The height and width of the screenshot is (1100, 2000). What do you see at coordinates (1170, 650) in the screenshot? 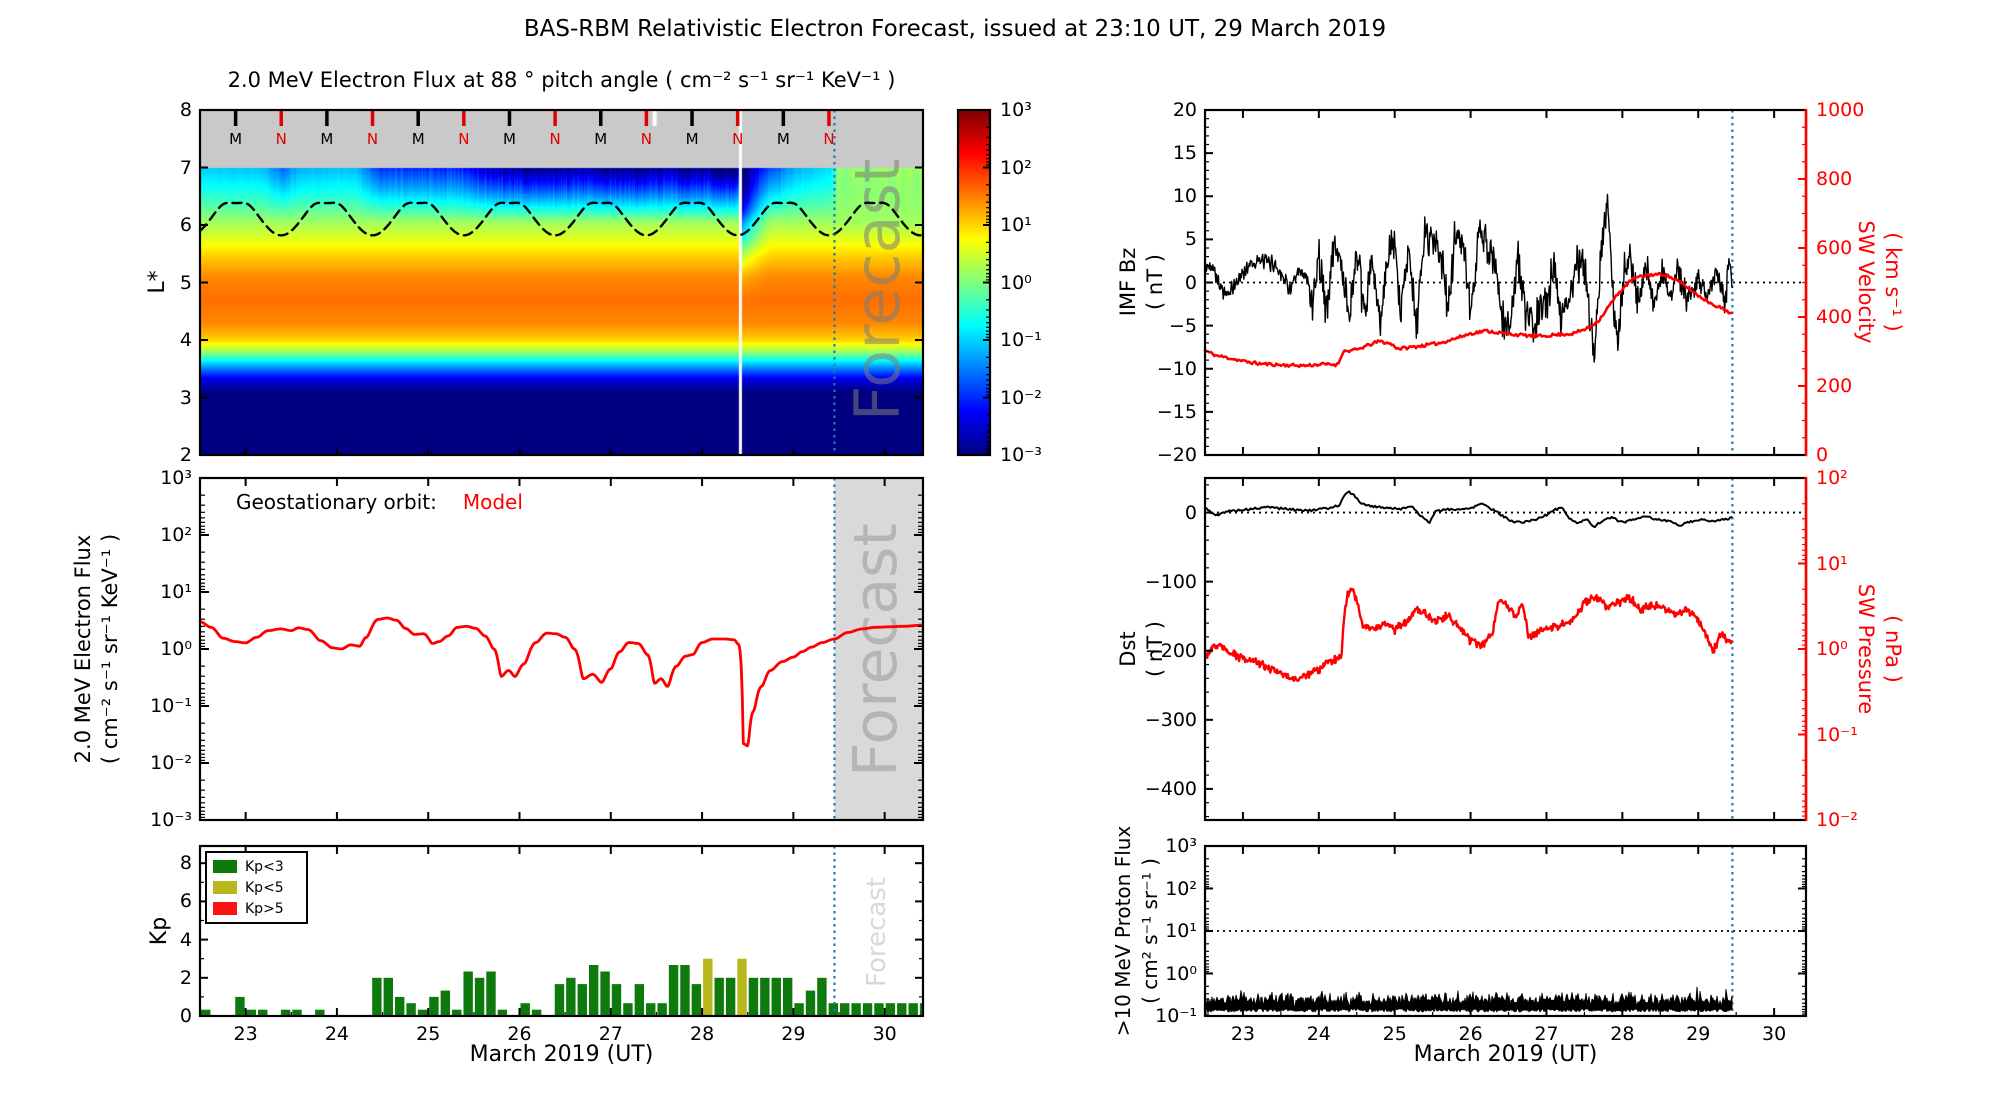
I see `dst-ytick: −200` at bounding box center [1170, 650].